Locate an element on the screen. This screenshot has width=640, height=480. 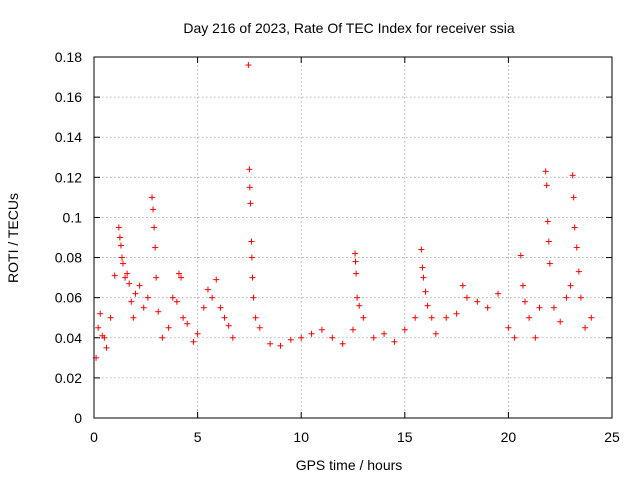
y-tick-label: 0.08 is located at coordinates (68, 258).